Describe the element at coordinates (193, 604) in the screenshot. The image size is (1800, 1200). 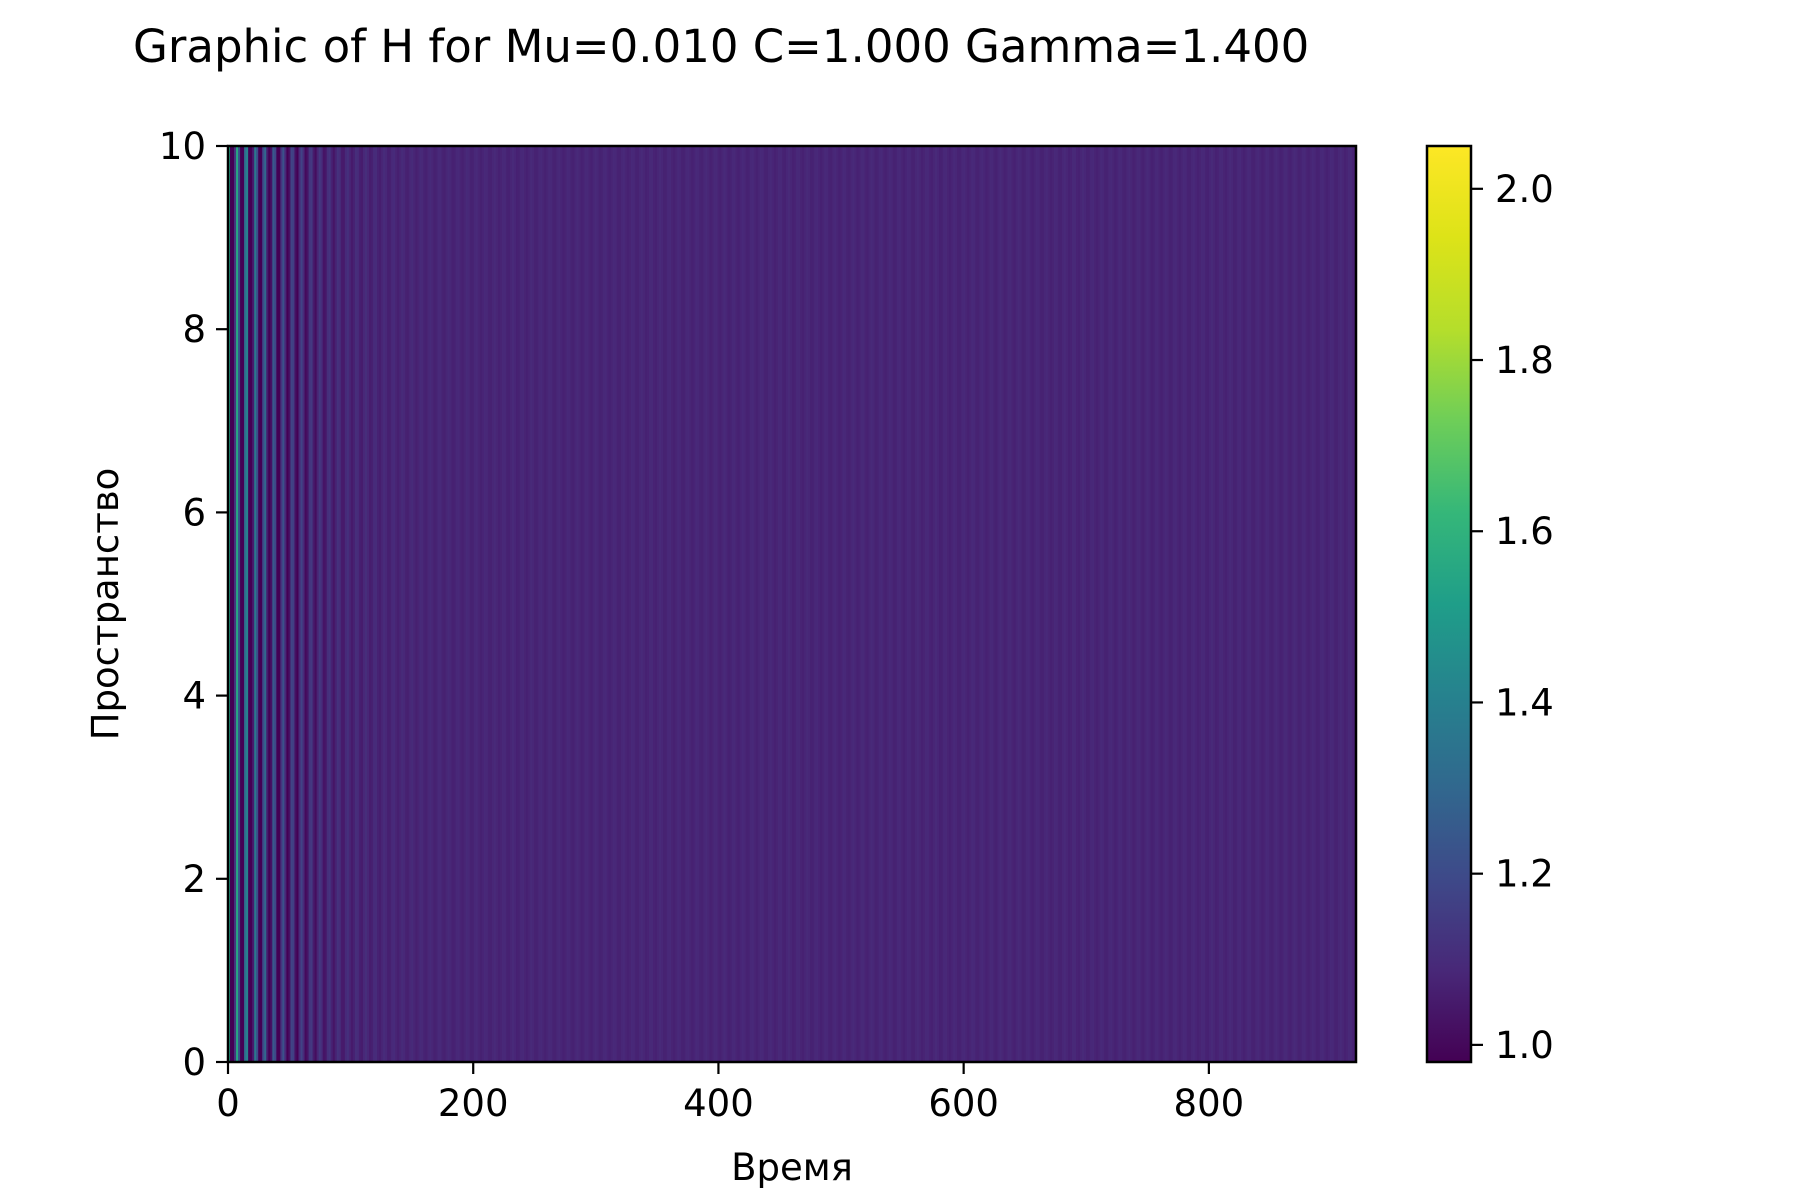
I see `y-axis: 0 2 4 6 8 10` at that location.